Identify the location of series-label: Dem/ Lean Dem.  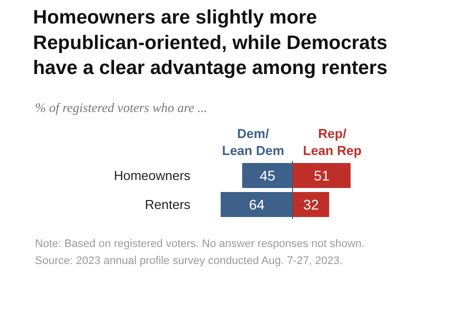
(253, 142).